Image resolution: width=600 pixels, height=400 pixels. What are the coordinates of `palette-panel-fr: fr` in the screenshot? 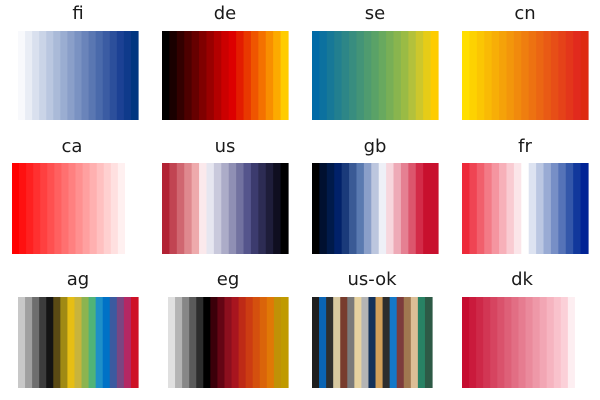 It's located at (525, 195).